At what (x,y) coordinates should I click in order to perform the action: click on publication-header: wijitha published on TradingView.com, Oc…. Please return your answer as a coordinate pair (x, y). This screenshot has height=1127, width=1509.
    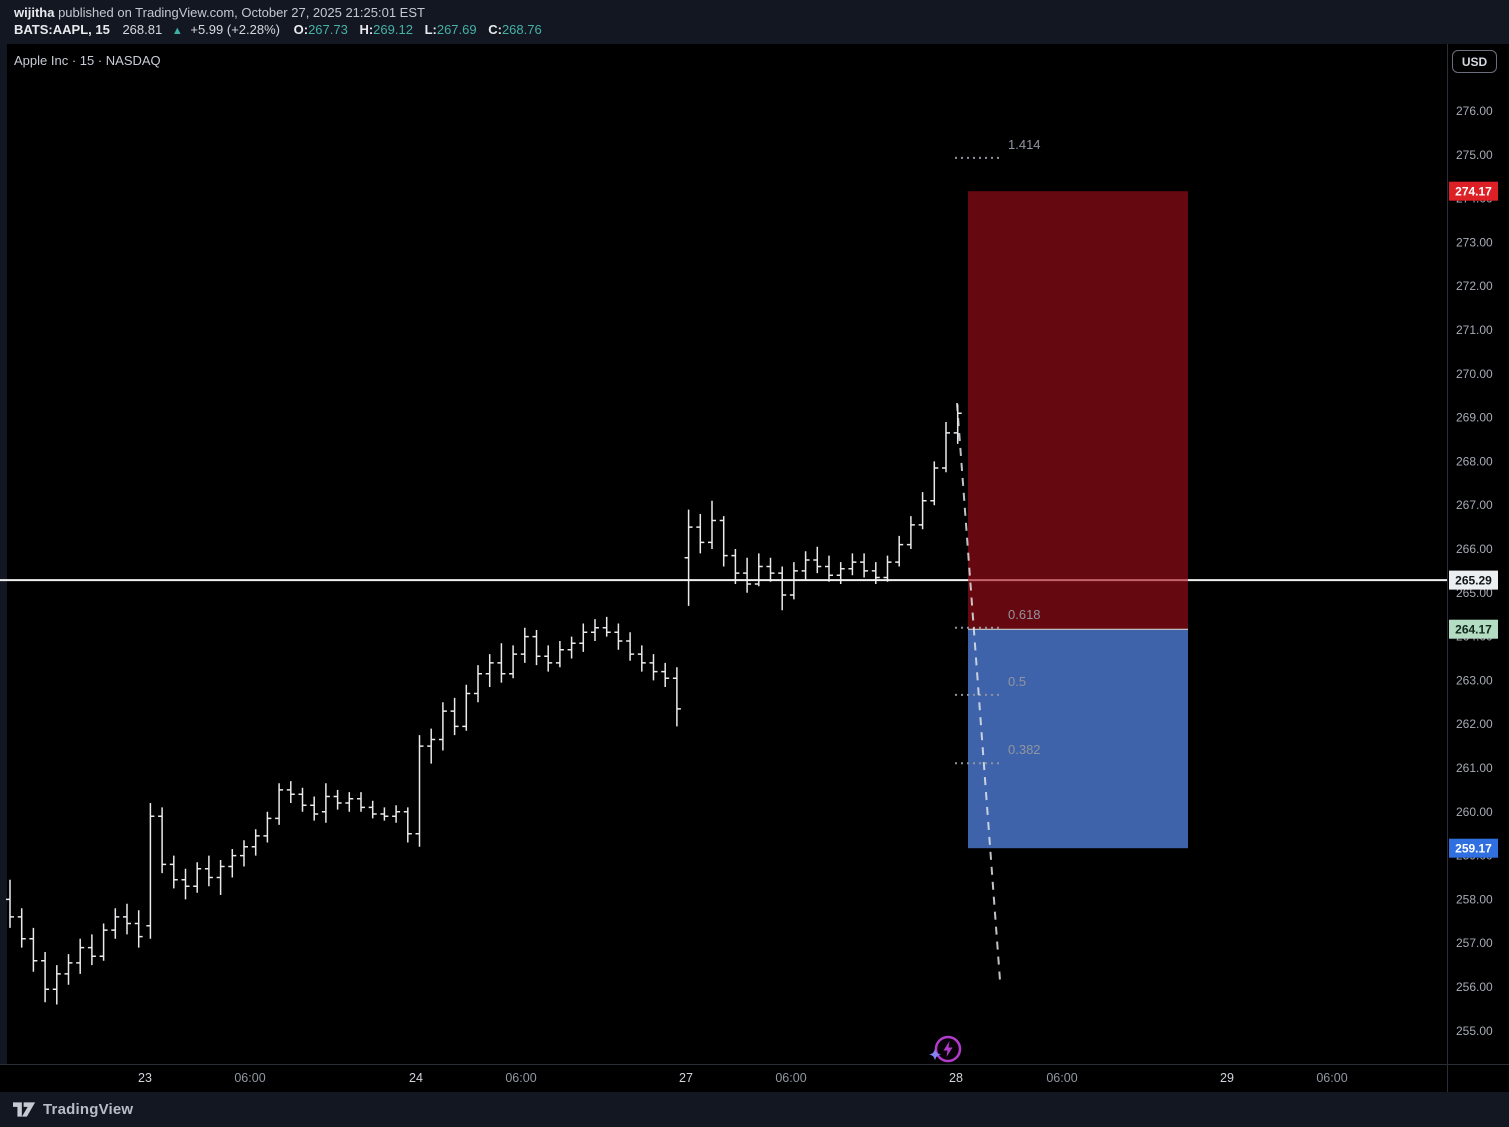
    Looking at the image, I should click on (754, 22).